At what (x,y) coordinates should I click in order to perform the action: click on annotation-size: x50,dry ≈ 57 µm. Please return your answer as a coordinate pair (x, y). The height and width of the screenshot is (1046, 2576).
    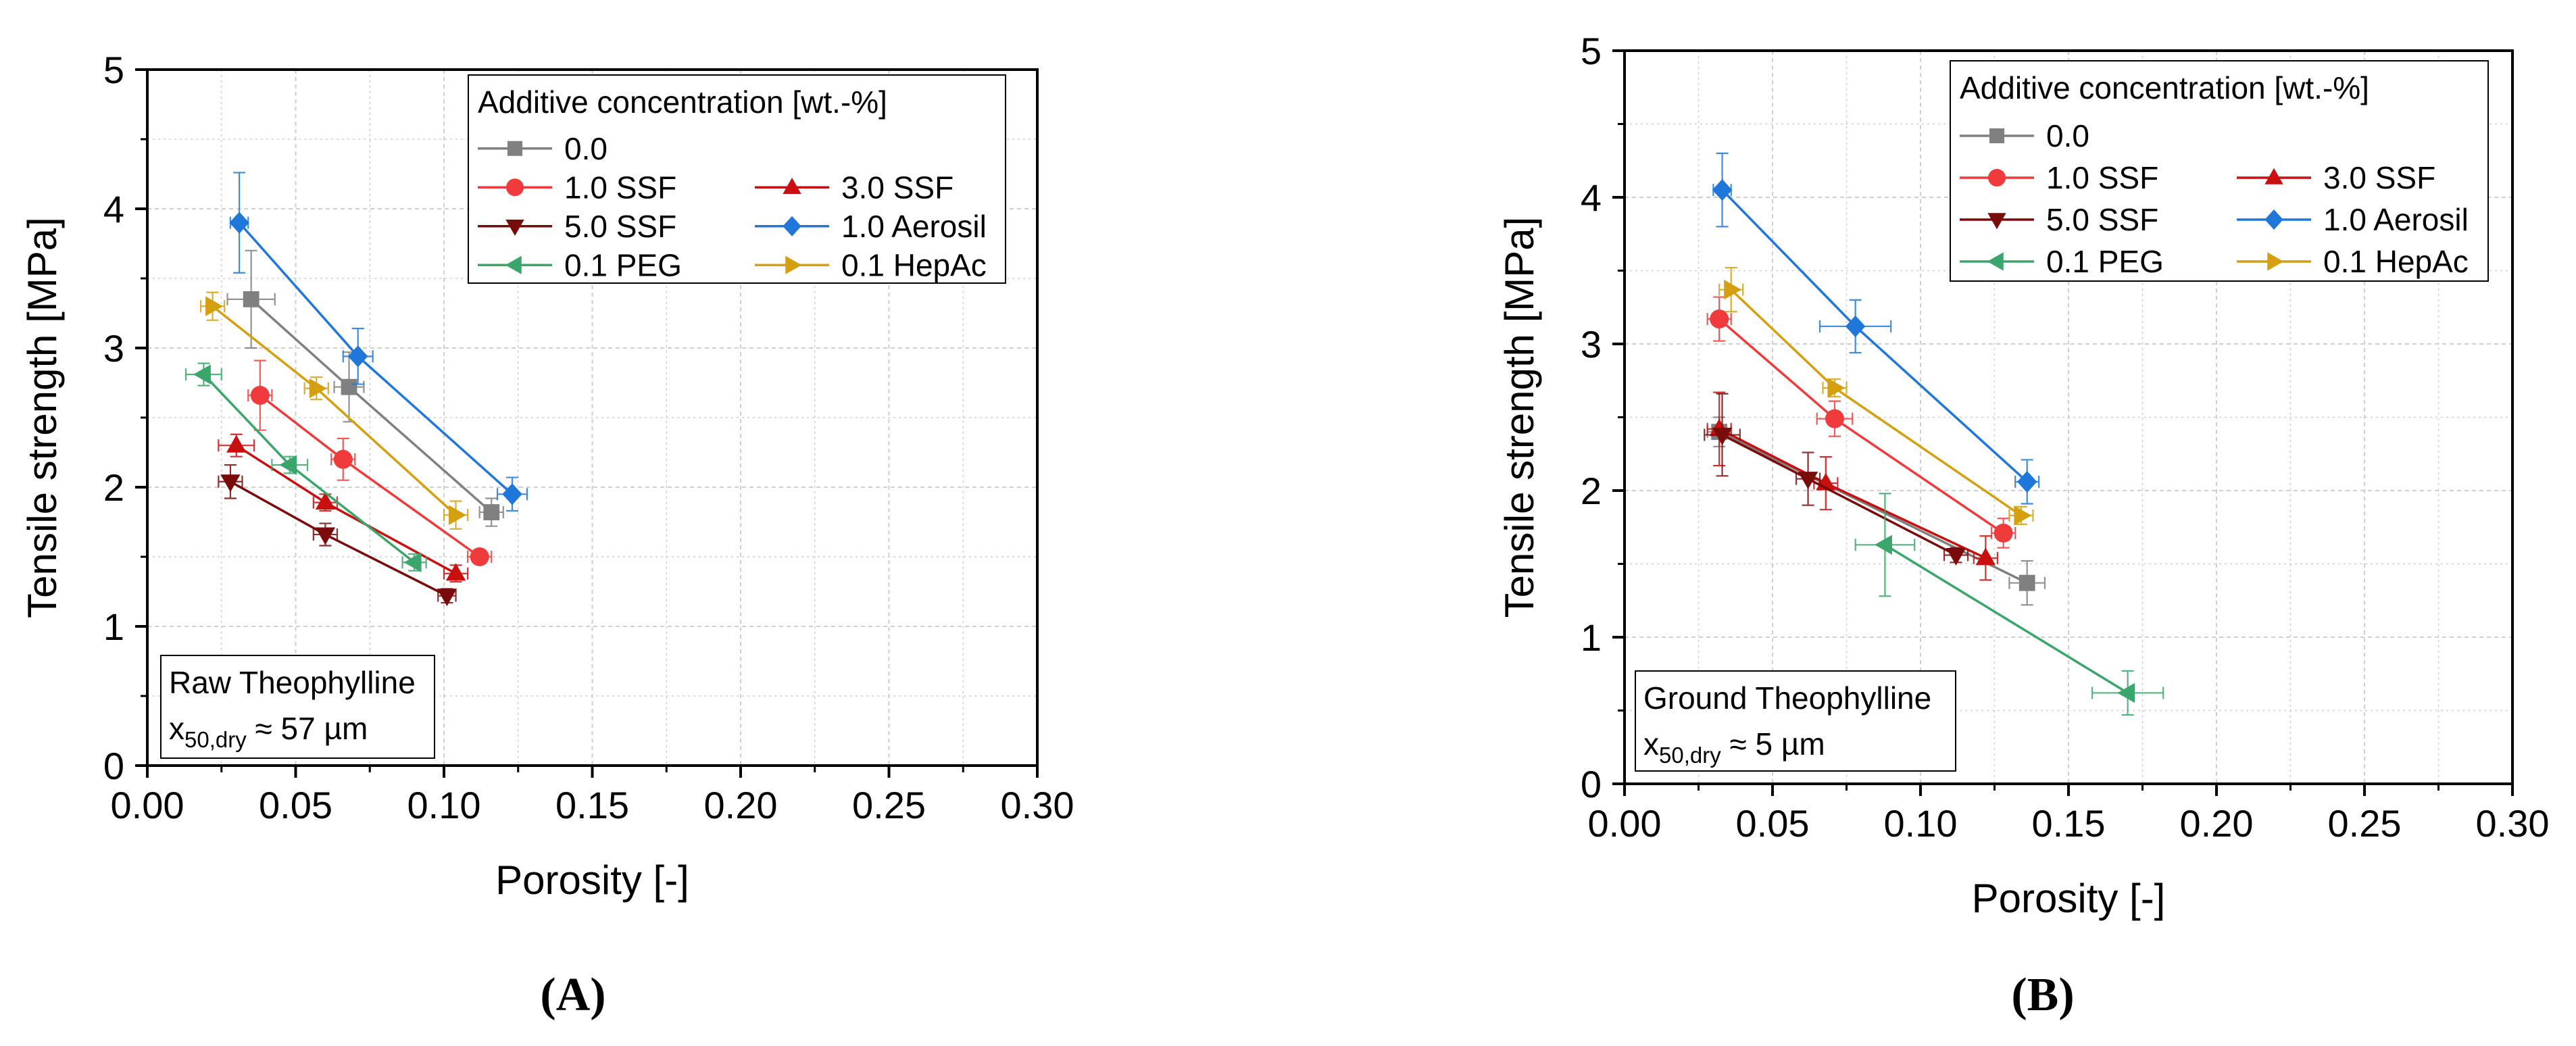
    Looking at the image, I should click on (268, 732).